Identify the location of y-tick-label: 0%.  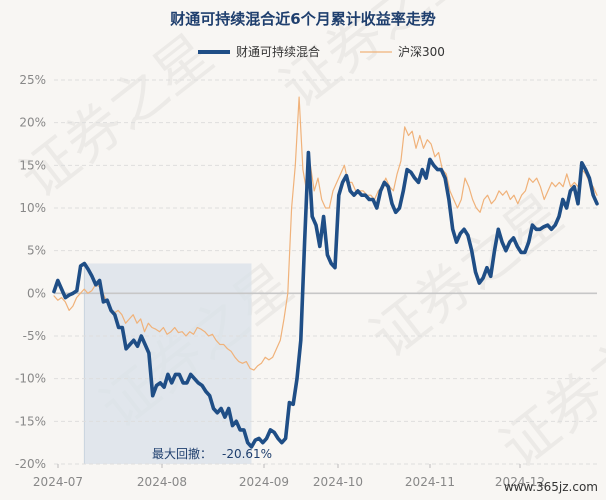
(36, 293).